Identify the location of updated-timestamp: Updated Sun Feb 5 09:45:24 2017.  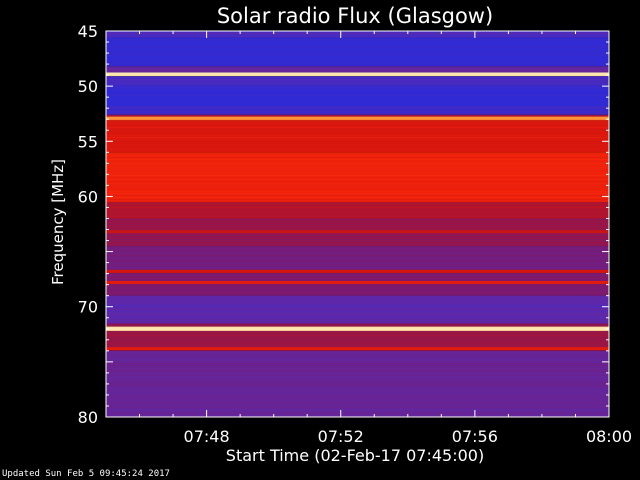
(86, 474).